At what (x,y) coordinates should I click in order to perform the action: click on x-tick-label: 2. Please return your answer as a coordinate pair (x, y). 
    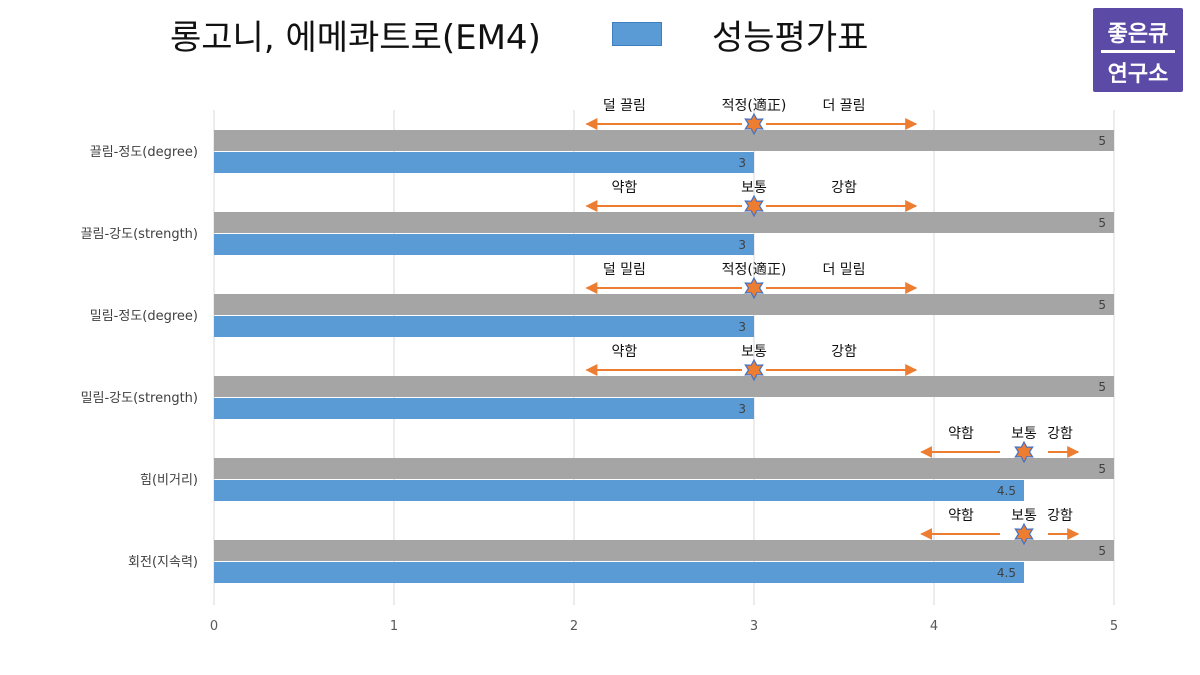
    Looking at the image, I should click on (574, 626).